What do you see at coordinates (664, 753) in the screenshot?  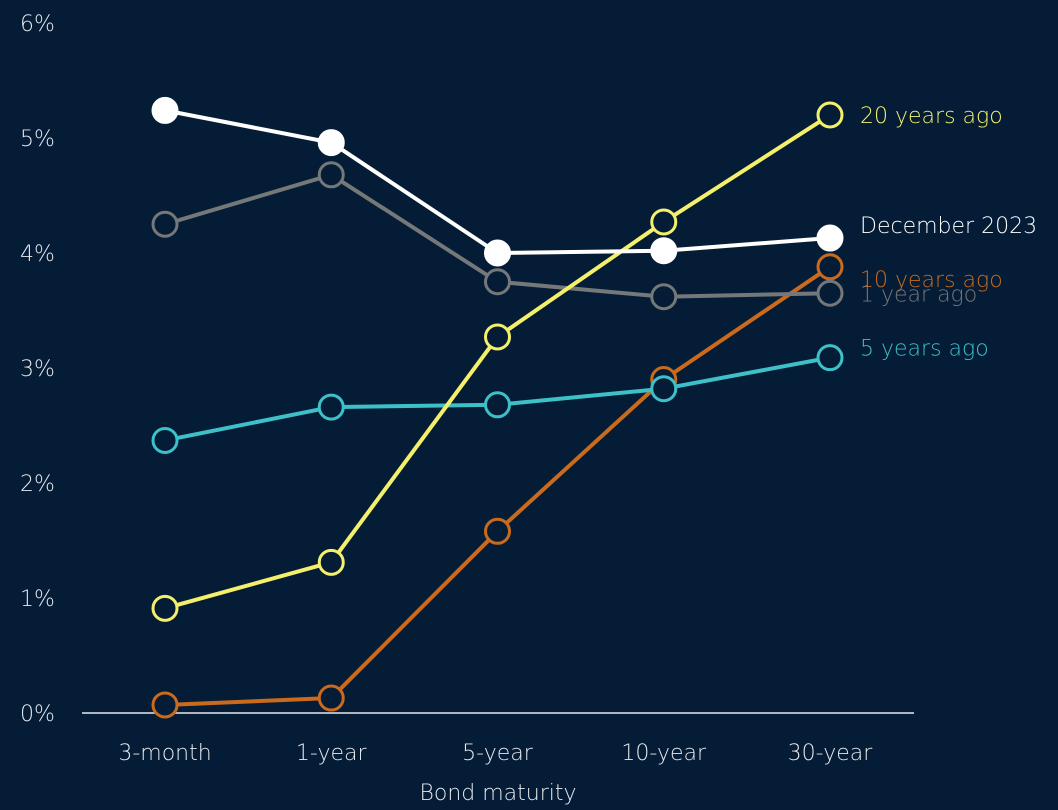 I see `x-tick-label: 10-year` at bounding box center [664, 753].